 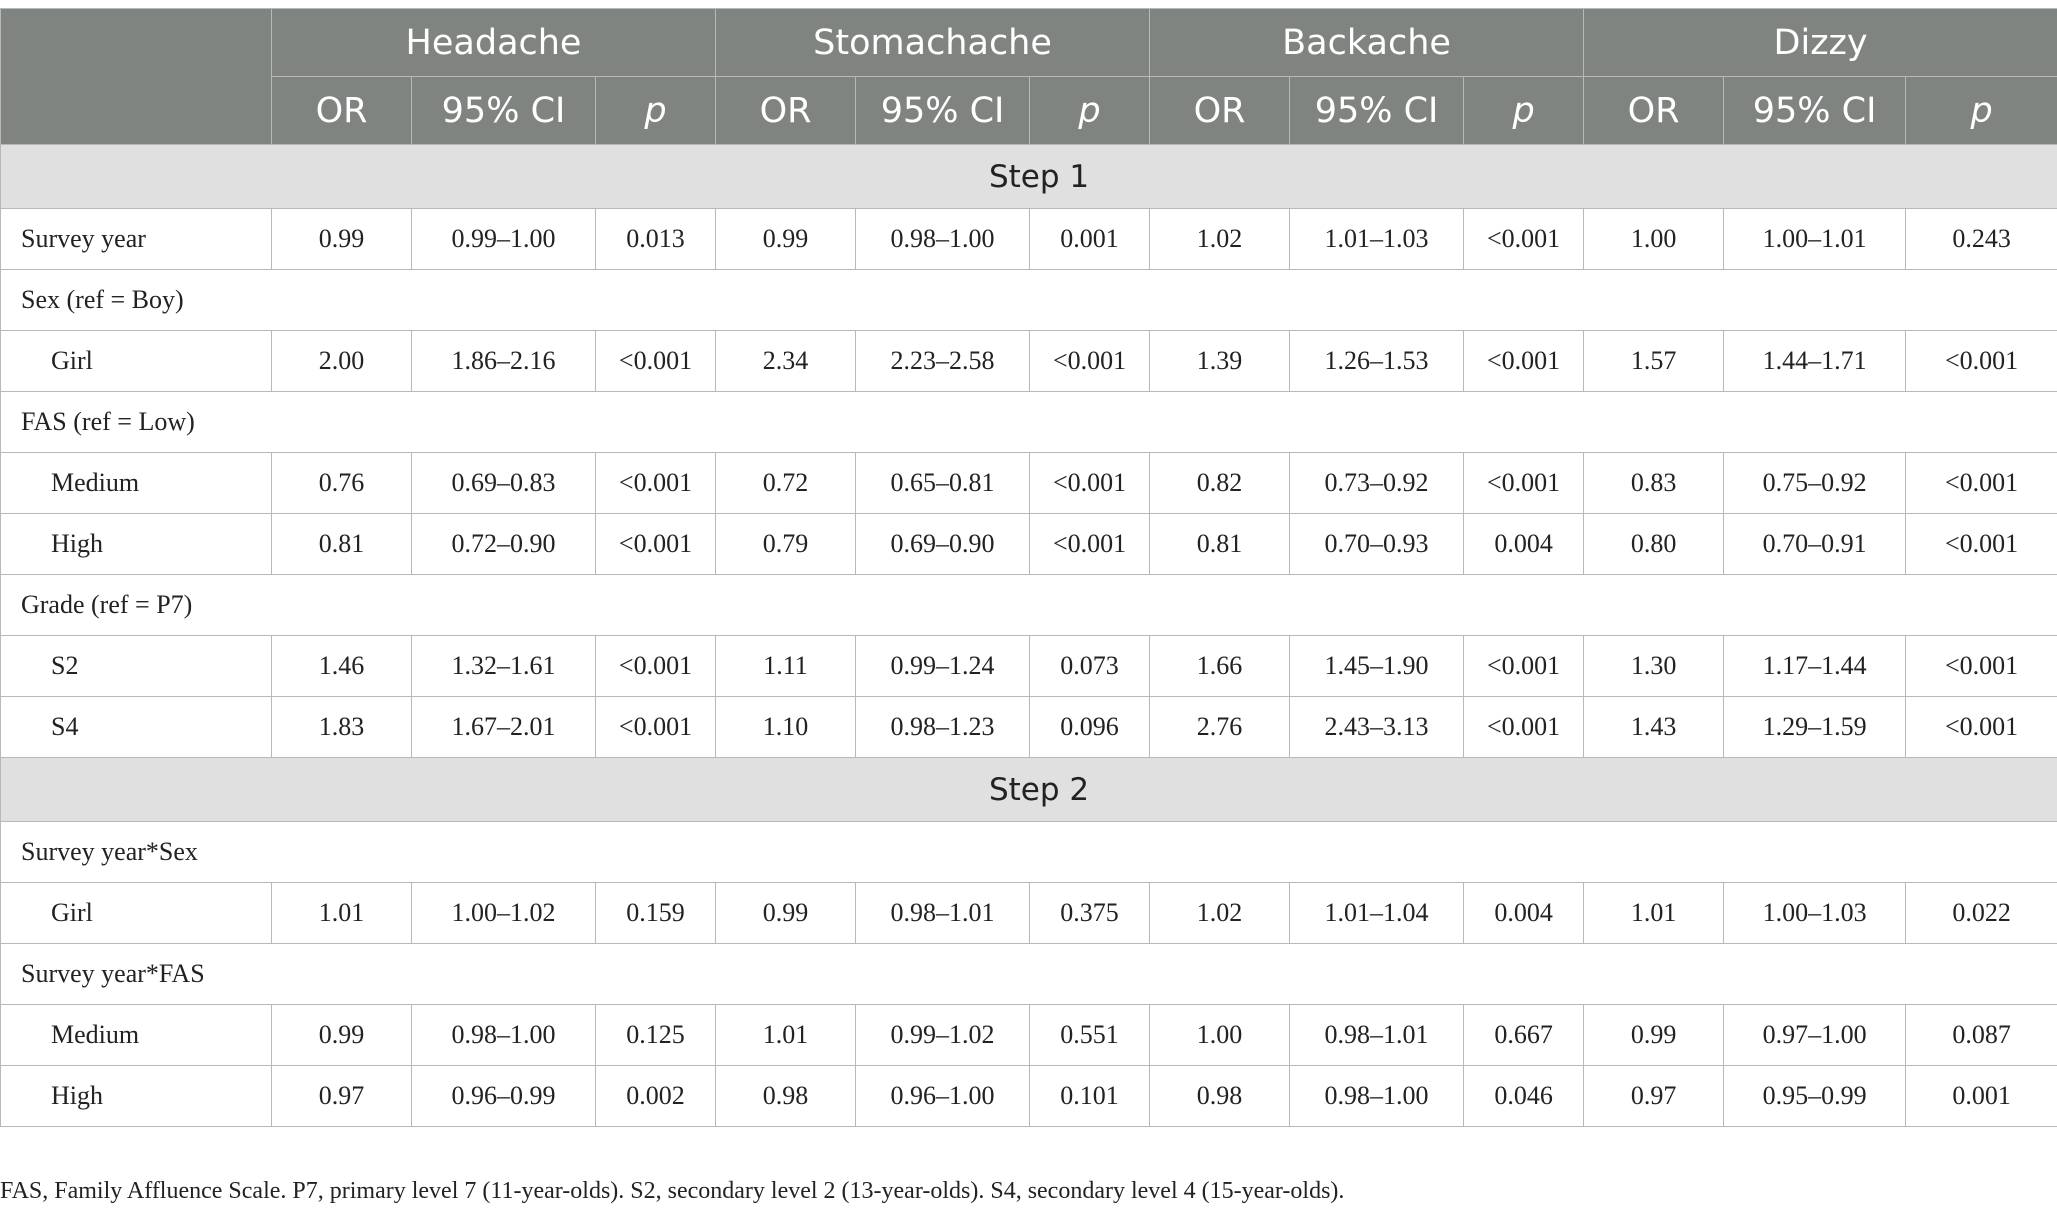 What do you see at coordinates (1220, 483) in the screenshot?
I see `cell-or: 0.82` at bounding box center [1220, 483].